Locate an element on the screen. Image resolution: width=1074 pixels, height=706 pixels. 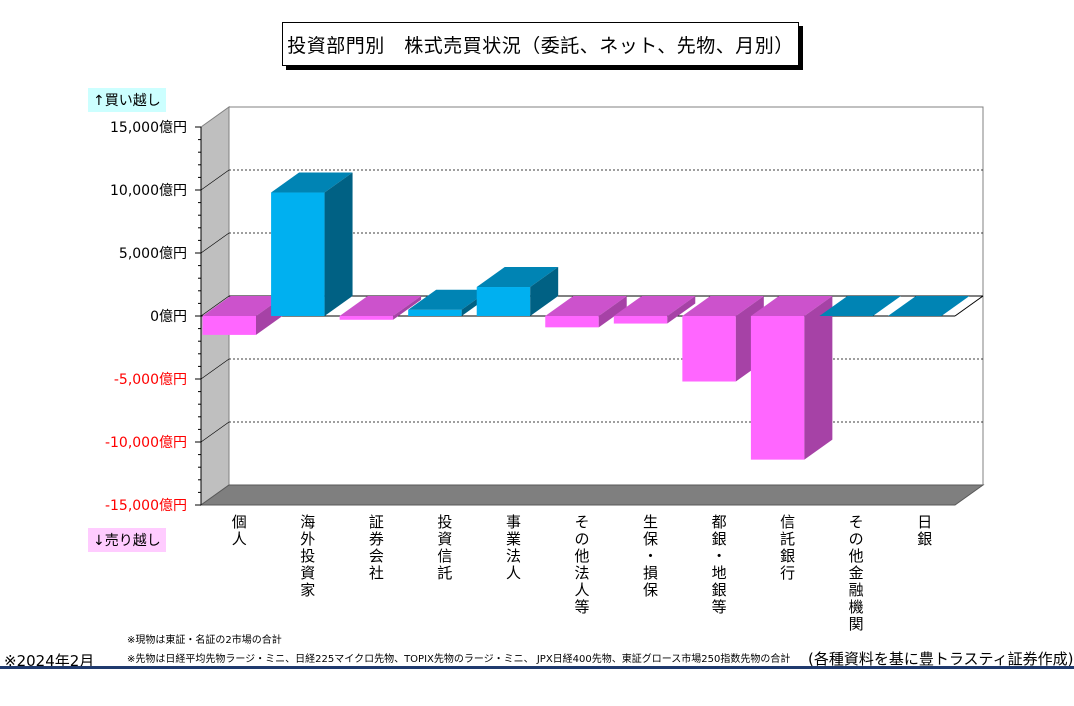
x-tick-label: 海外投資家 is located at coordinates (307, 556).